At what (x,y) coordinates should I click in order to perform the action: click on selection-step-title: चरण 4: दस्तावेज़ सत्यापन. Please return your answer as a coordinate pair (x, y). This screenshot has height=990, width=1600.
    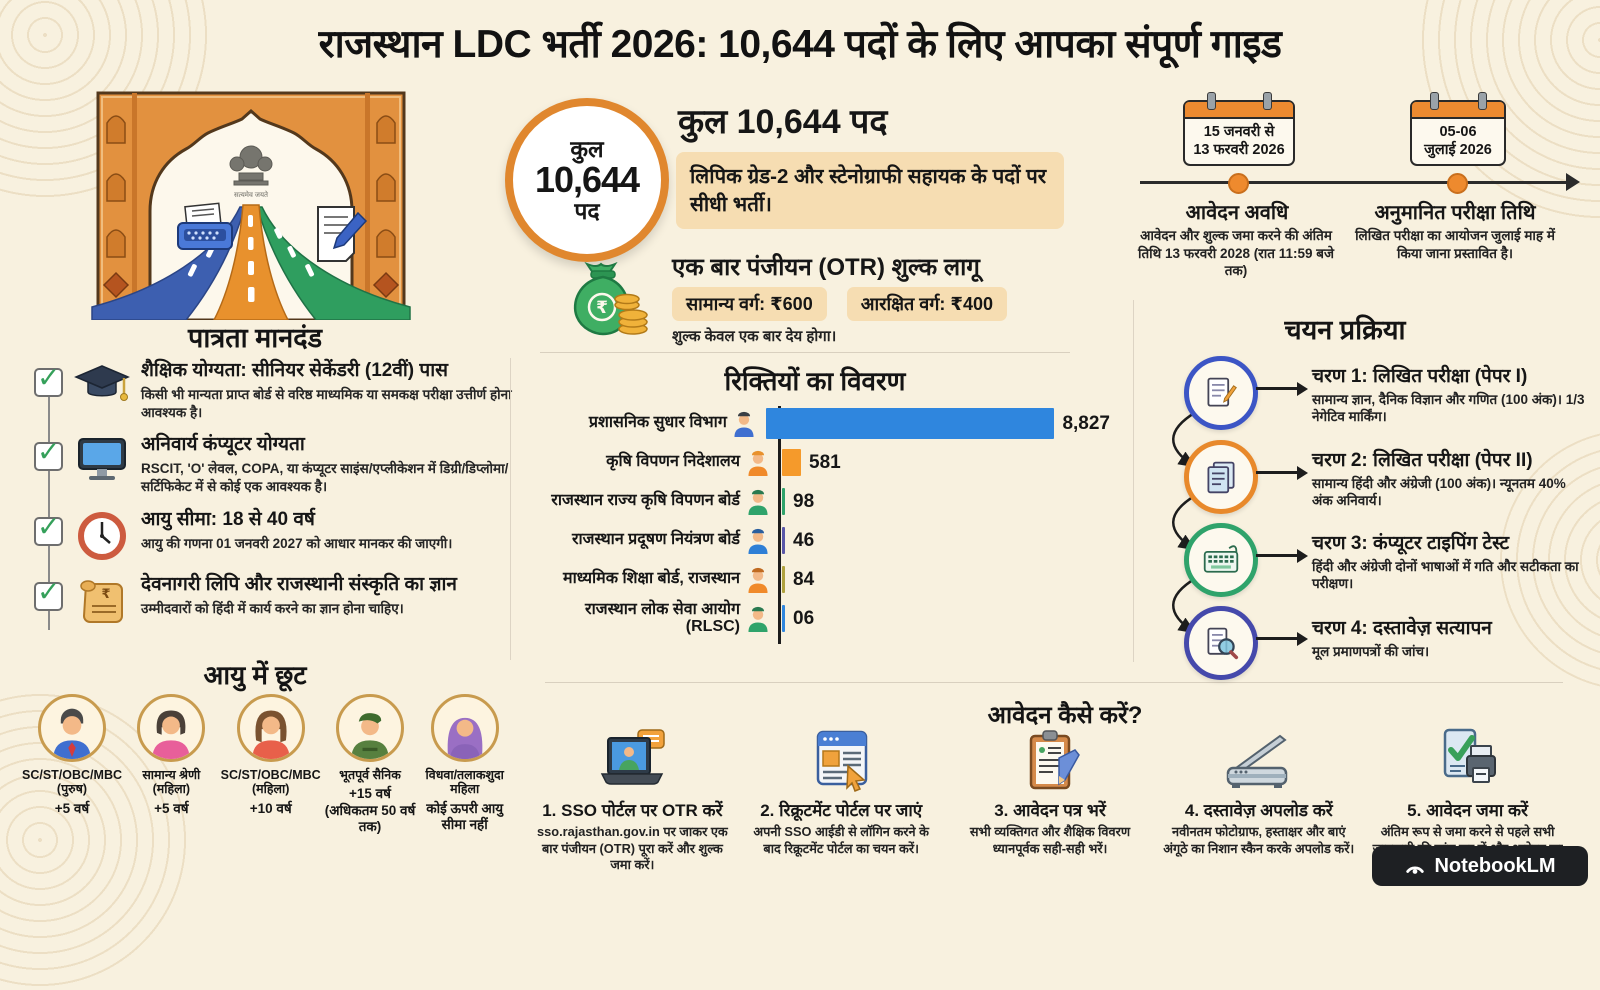
    Looking at the image, I should click on (1402, 628).